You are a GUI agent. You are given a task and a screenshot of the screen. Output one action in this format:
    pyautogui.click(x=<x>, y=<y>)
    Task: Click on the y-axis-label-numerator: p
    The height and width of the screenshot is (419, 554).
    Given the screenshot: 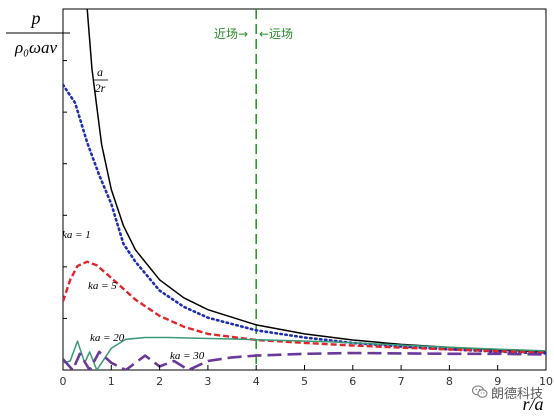 What is the action you would take?
    pyautogui.click(x=35, y=18)
    